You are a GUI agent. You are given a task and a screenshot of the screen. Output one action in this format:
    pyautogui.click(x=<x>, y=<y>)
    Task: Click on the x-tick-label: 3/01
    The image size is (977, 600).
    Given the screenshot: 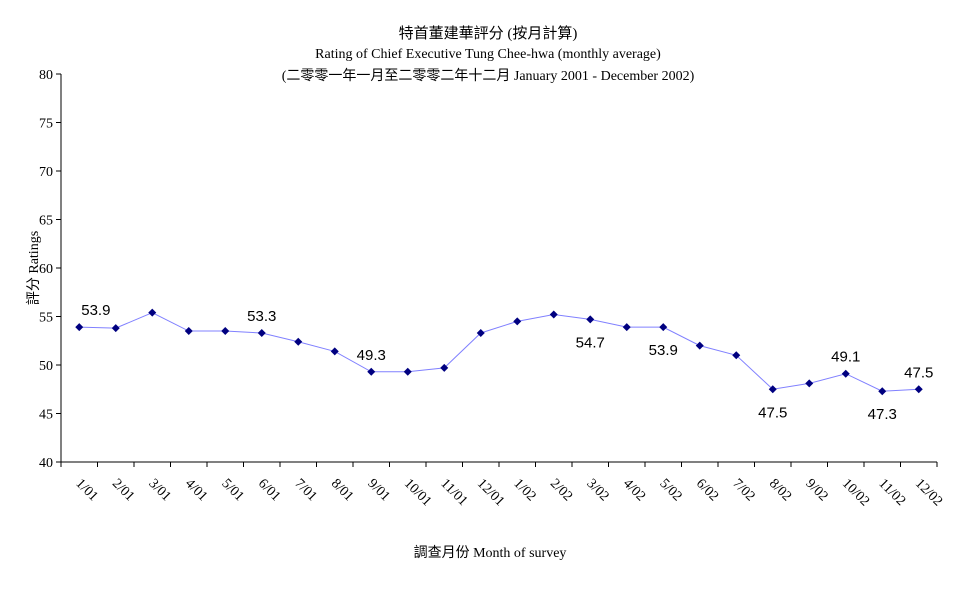 What is the action you would take?
    pyautogui.click(x=159, y=490)
    